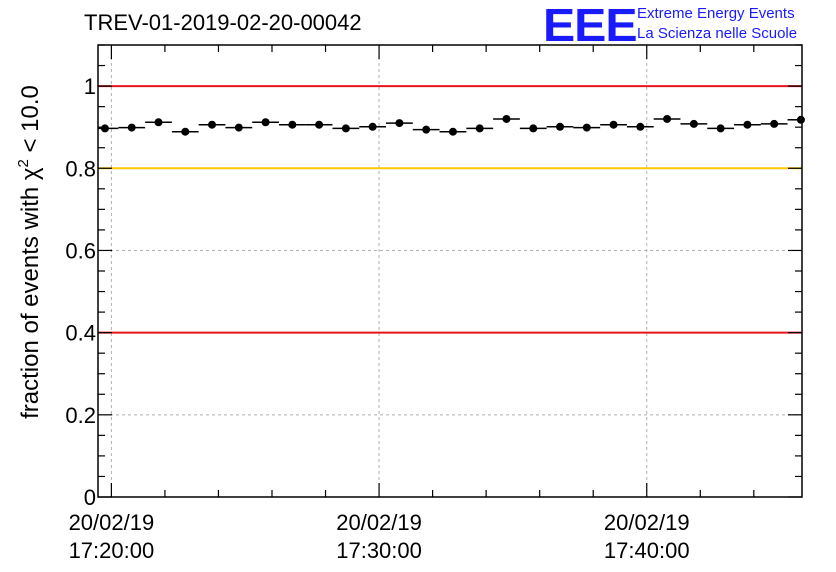 This screenshot has height=572, width=836. What do you see at coordinates (23, 163) in the screenshot?
I see `y-axis-label-sup: 2` at bounding box center [23, 163].